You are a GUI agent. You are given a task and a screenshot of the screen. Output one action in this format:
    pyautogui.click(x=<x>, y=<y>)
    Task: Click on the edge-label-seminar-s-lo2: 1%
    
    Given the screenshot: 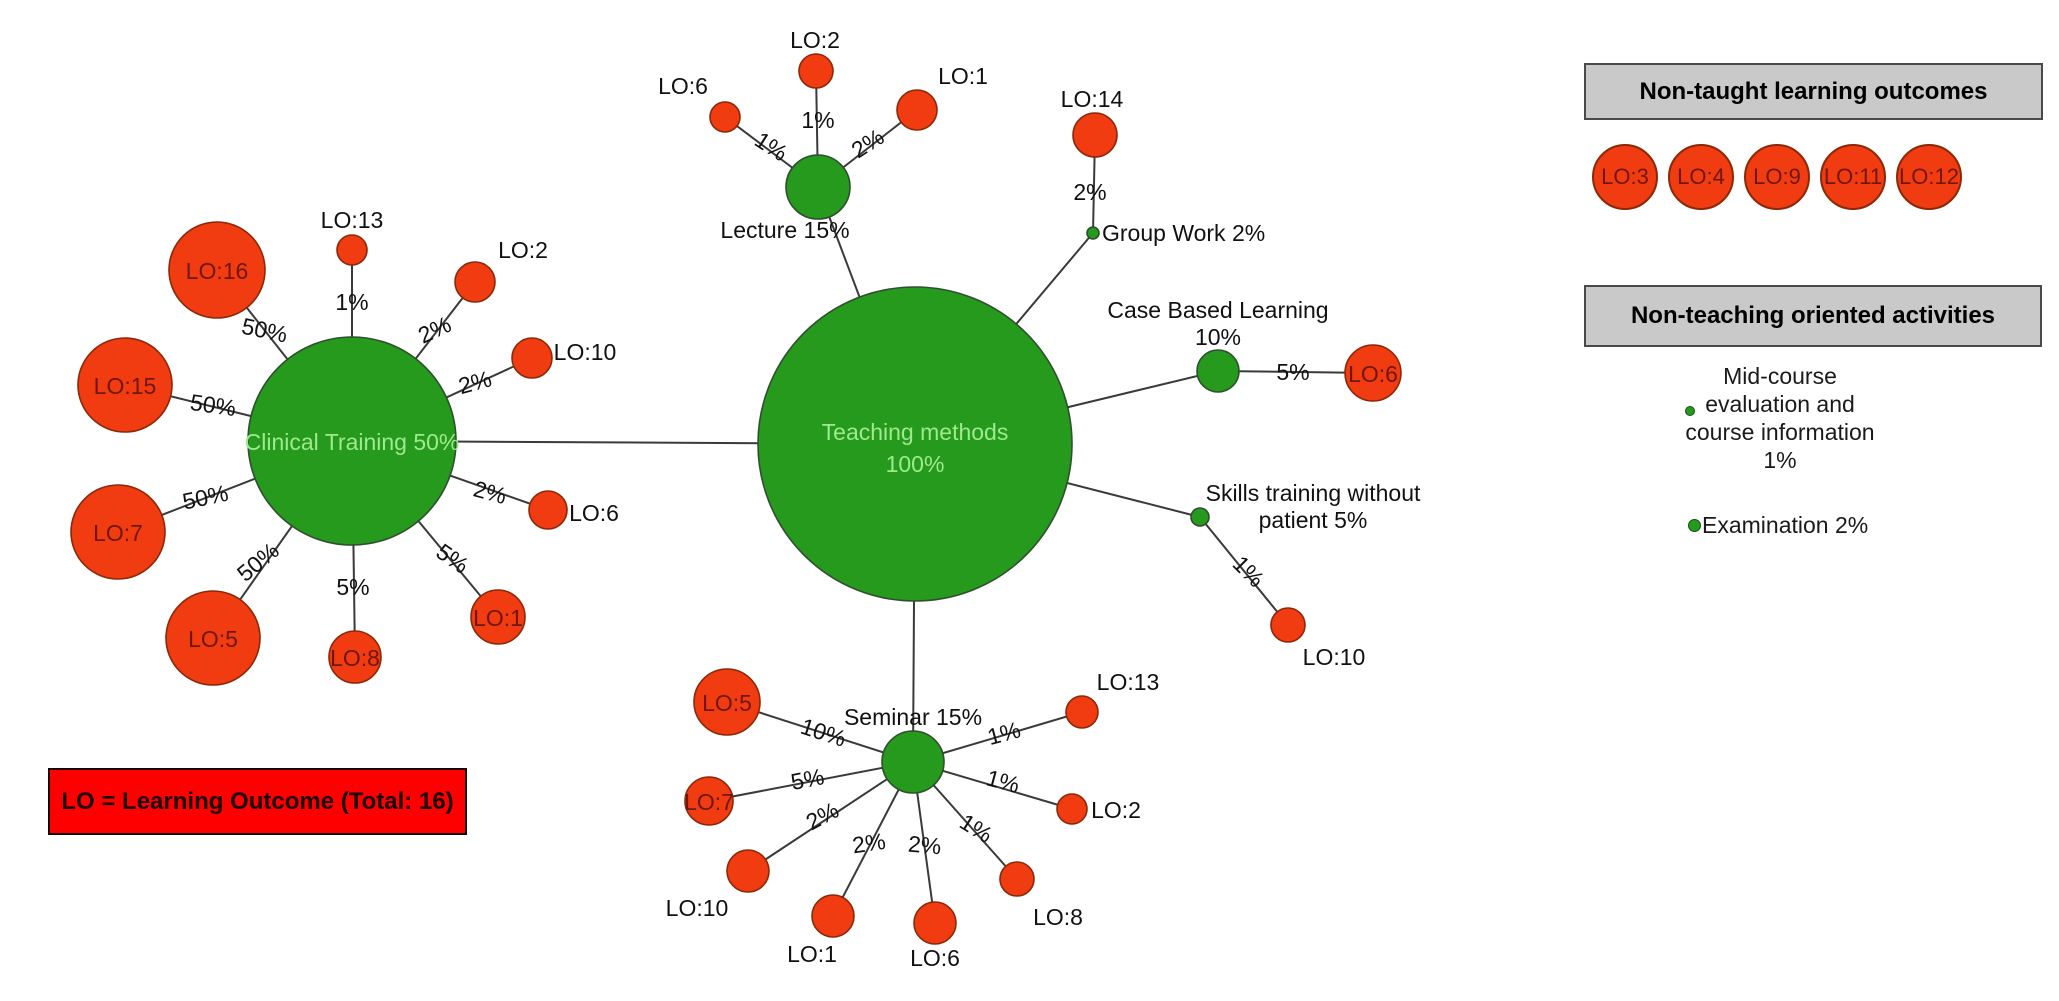 What is the action you would take?
    pyautogui.click(x=1003, y=781)
    